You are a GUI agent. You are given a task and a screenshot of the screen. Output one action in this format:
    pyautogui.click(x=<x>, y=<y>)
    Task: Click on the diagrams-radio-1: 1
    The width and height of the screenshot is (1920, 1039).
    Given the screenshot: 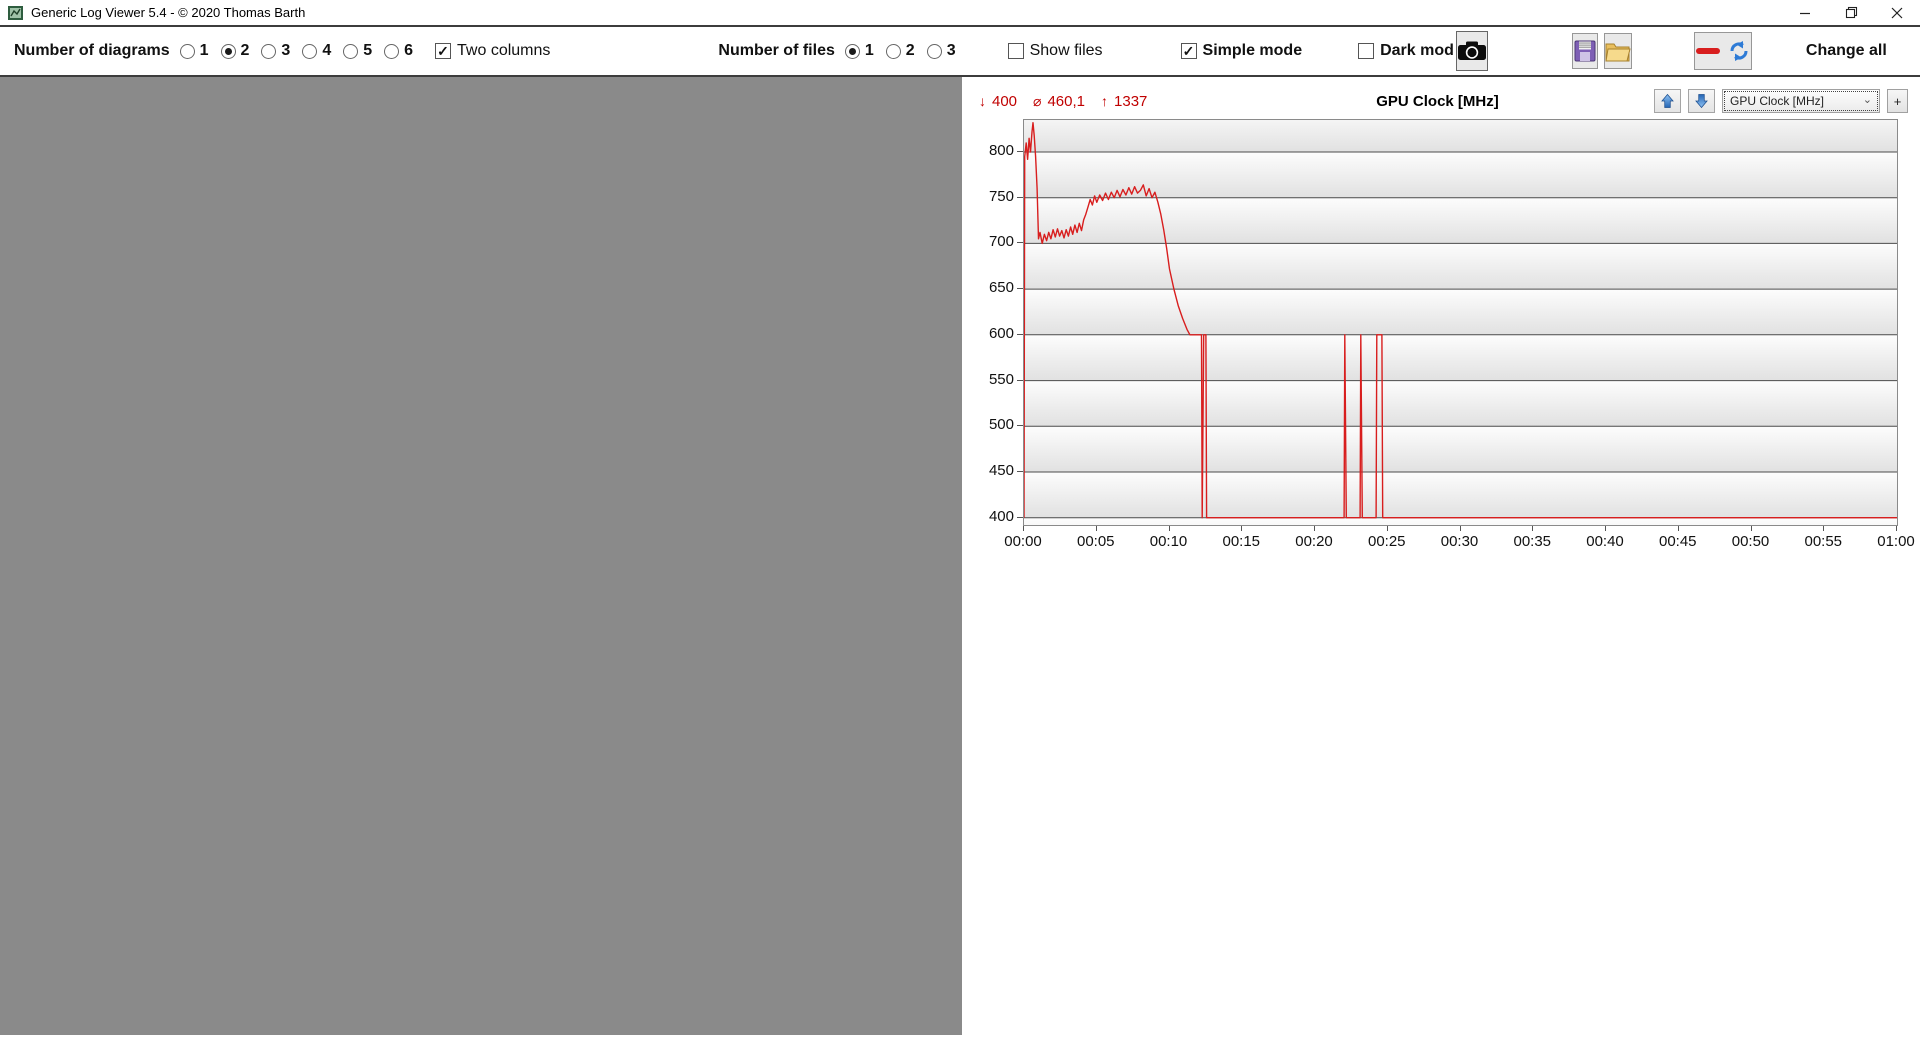 What is the action you would take?
    pyautogui.click(x=194, y=51)
    